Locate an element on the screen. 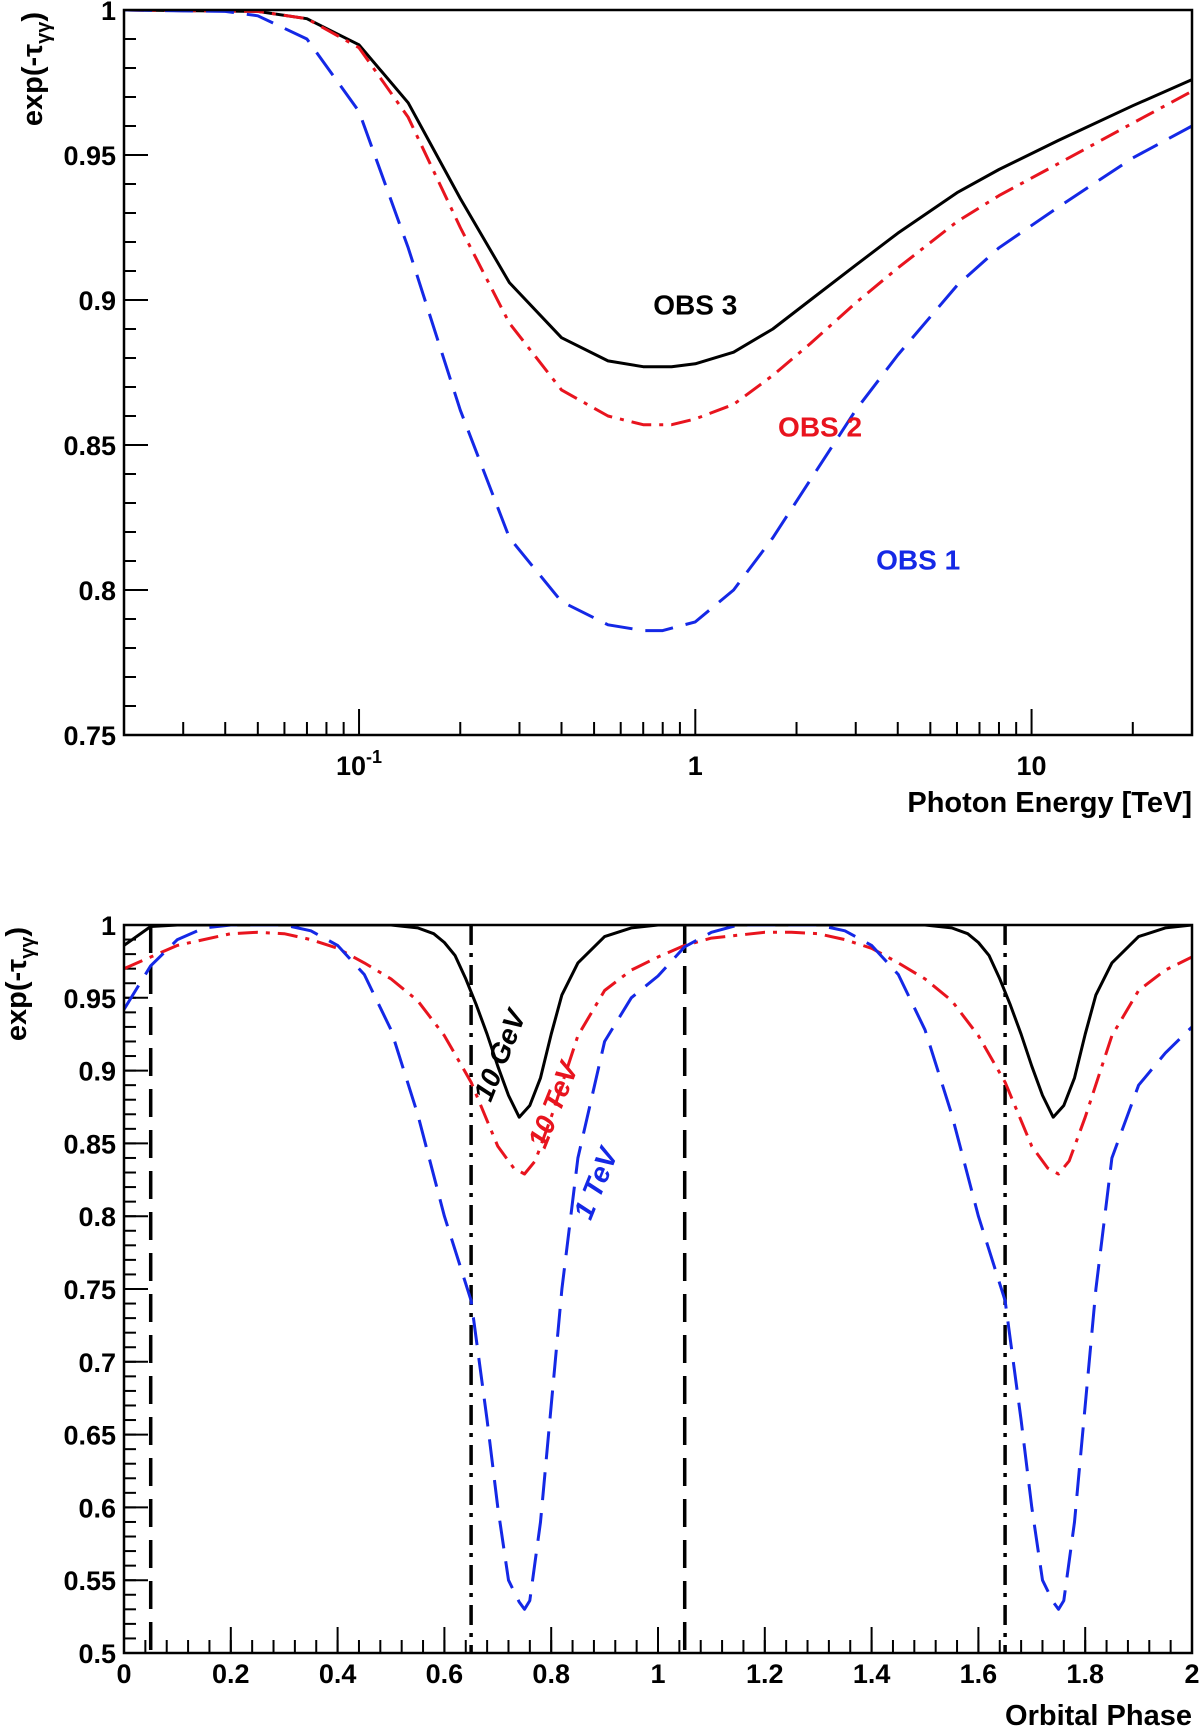  x-tick-label: 1.4 is located at coordinates (872, 1674).